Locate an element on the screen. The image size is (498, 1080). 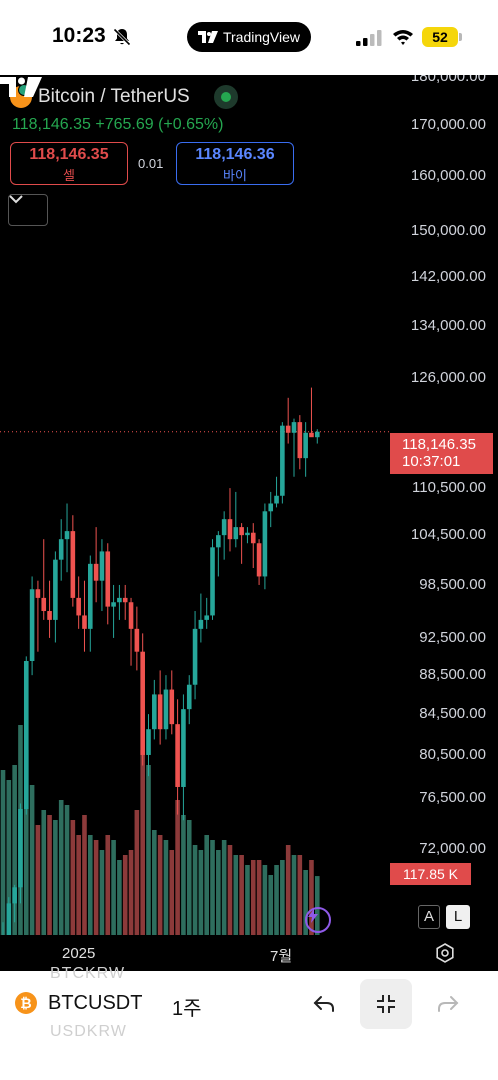
symbol-name: Bitcoin / TetherUS is located at coordinates (114, 96).